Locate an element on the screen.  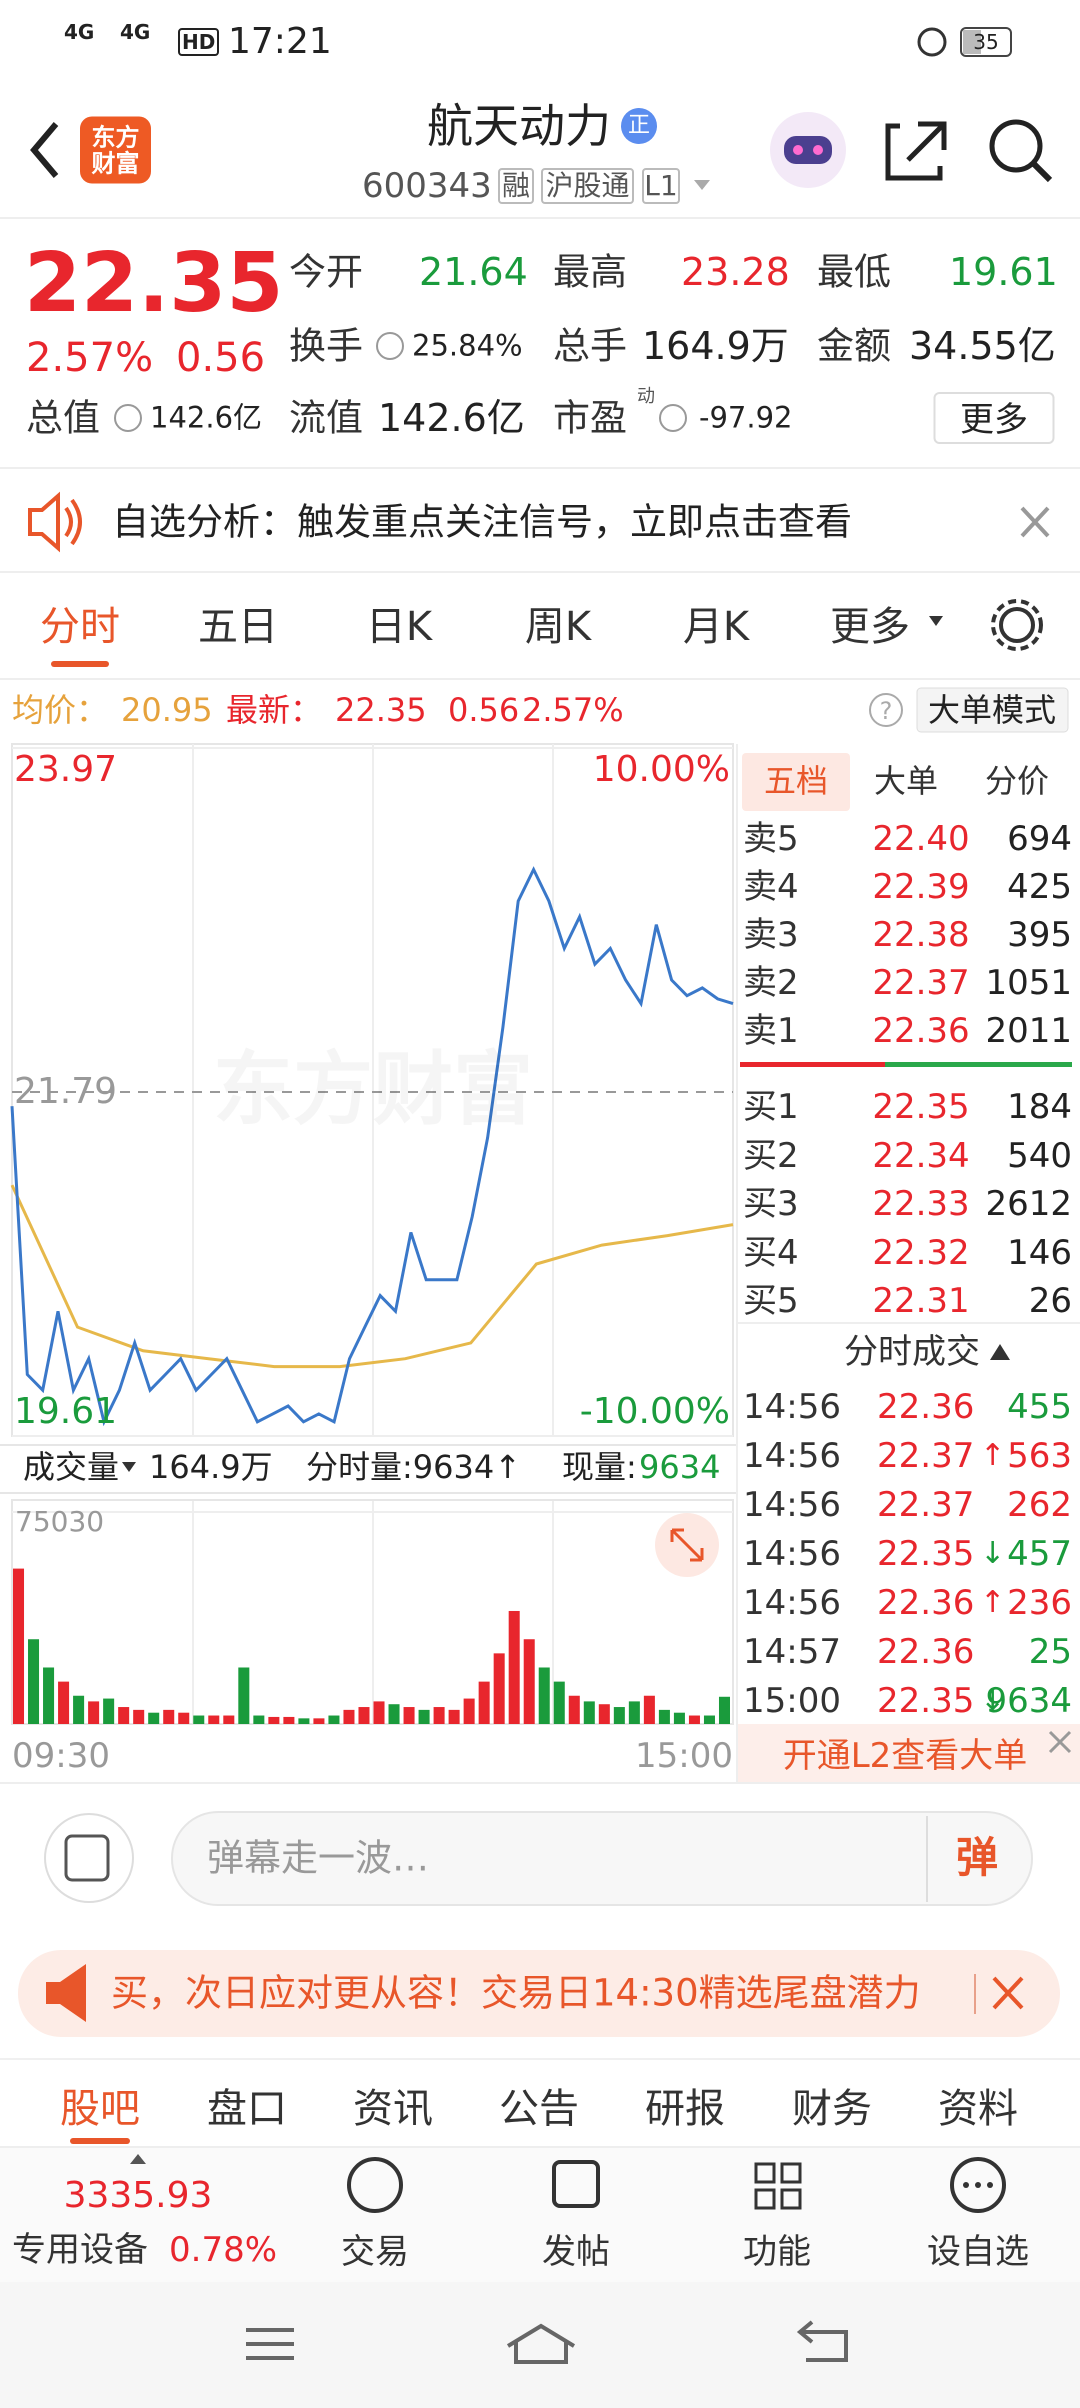
stat-label: 换手 is located at coordinates (326, 346).